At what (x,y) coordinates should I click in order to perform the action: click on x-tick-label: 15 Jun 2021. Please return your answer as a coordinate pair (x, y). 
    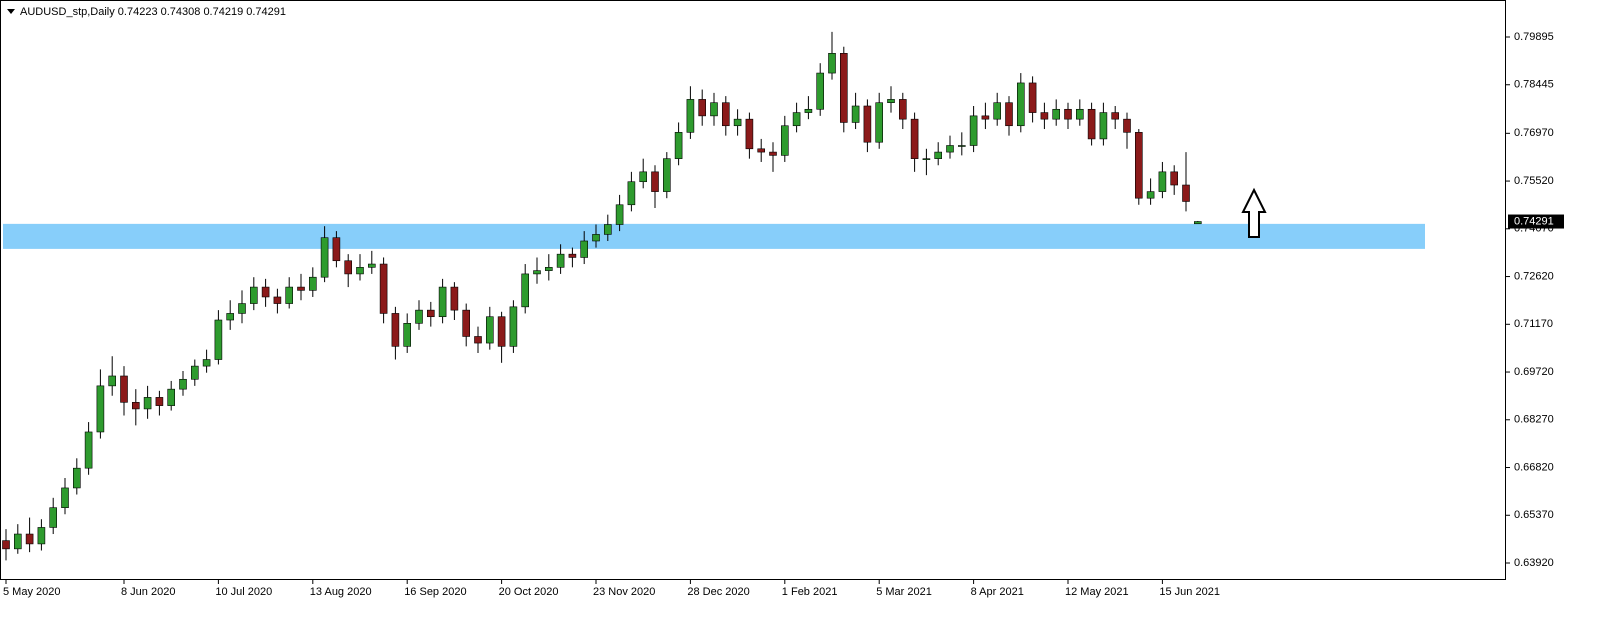
    Looking at the image, I should click on (1189, 592).